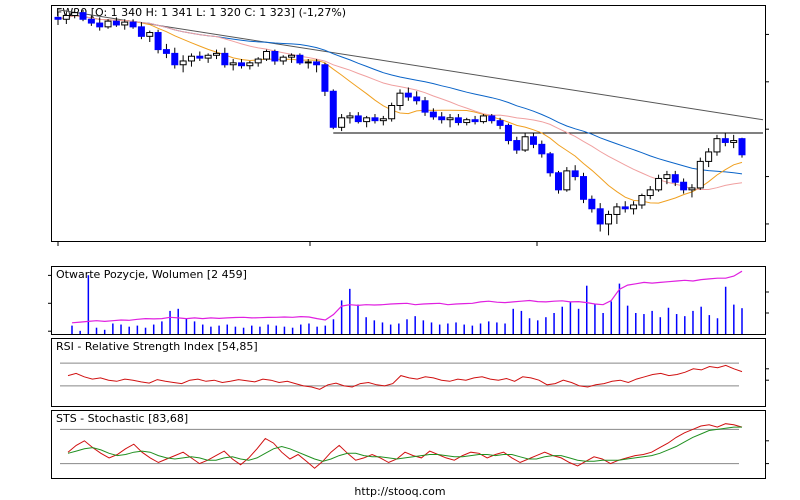  I want to click on rsi-title: RSI - Relative Strength Index [54,85], so click(157, 346).